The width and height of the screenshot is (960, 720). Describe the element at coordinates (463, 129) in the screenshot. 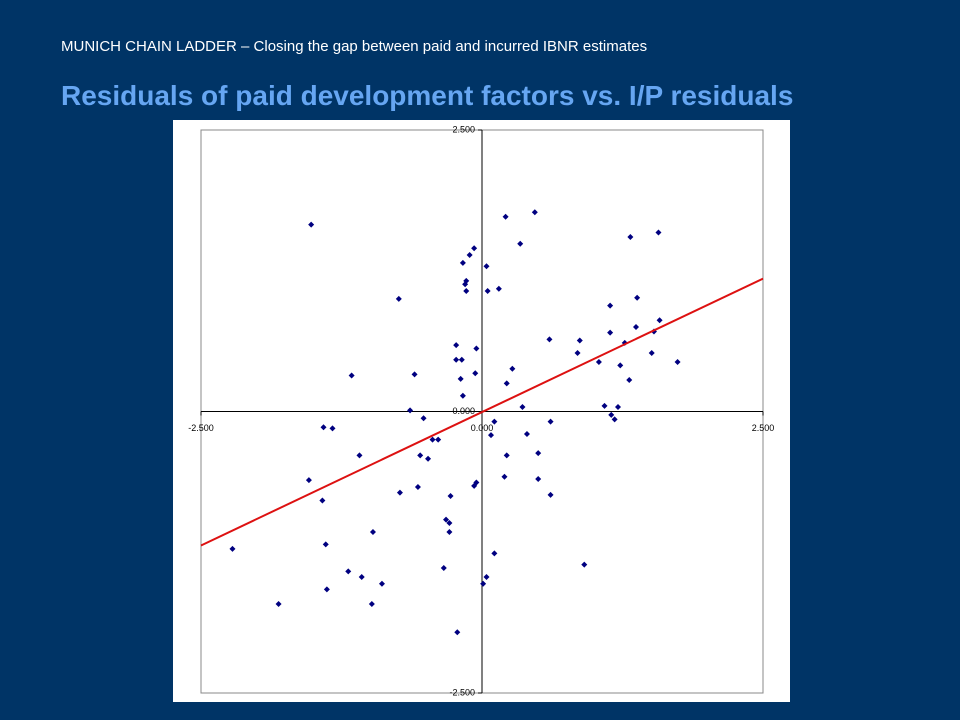

I see `y-tick-label: 2.500` at that location.